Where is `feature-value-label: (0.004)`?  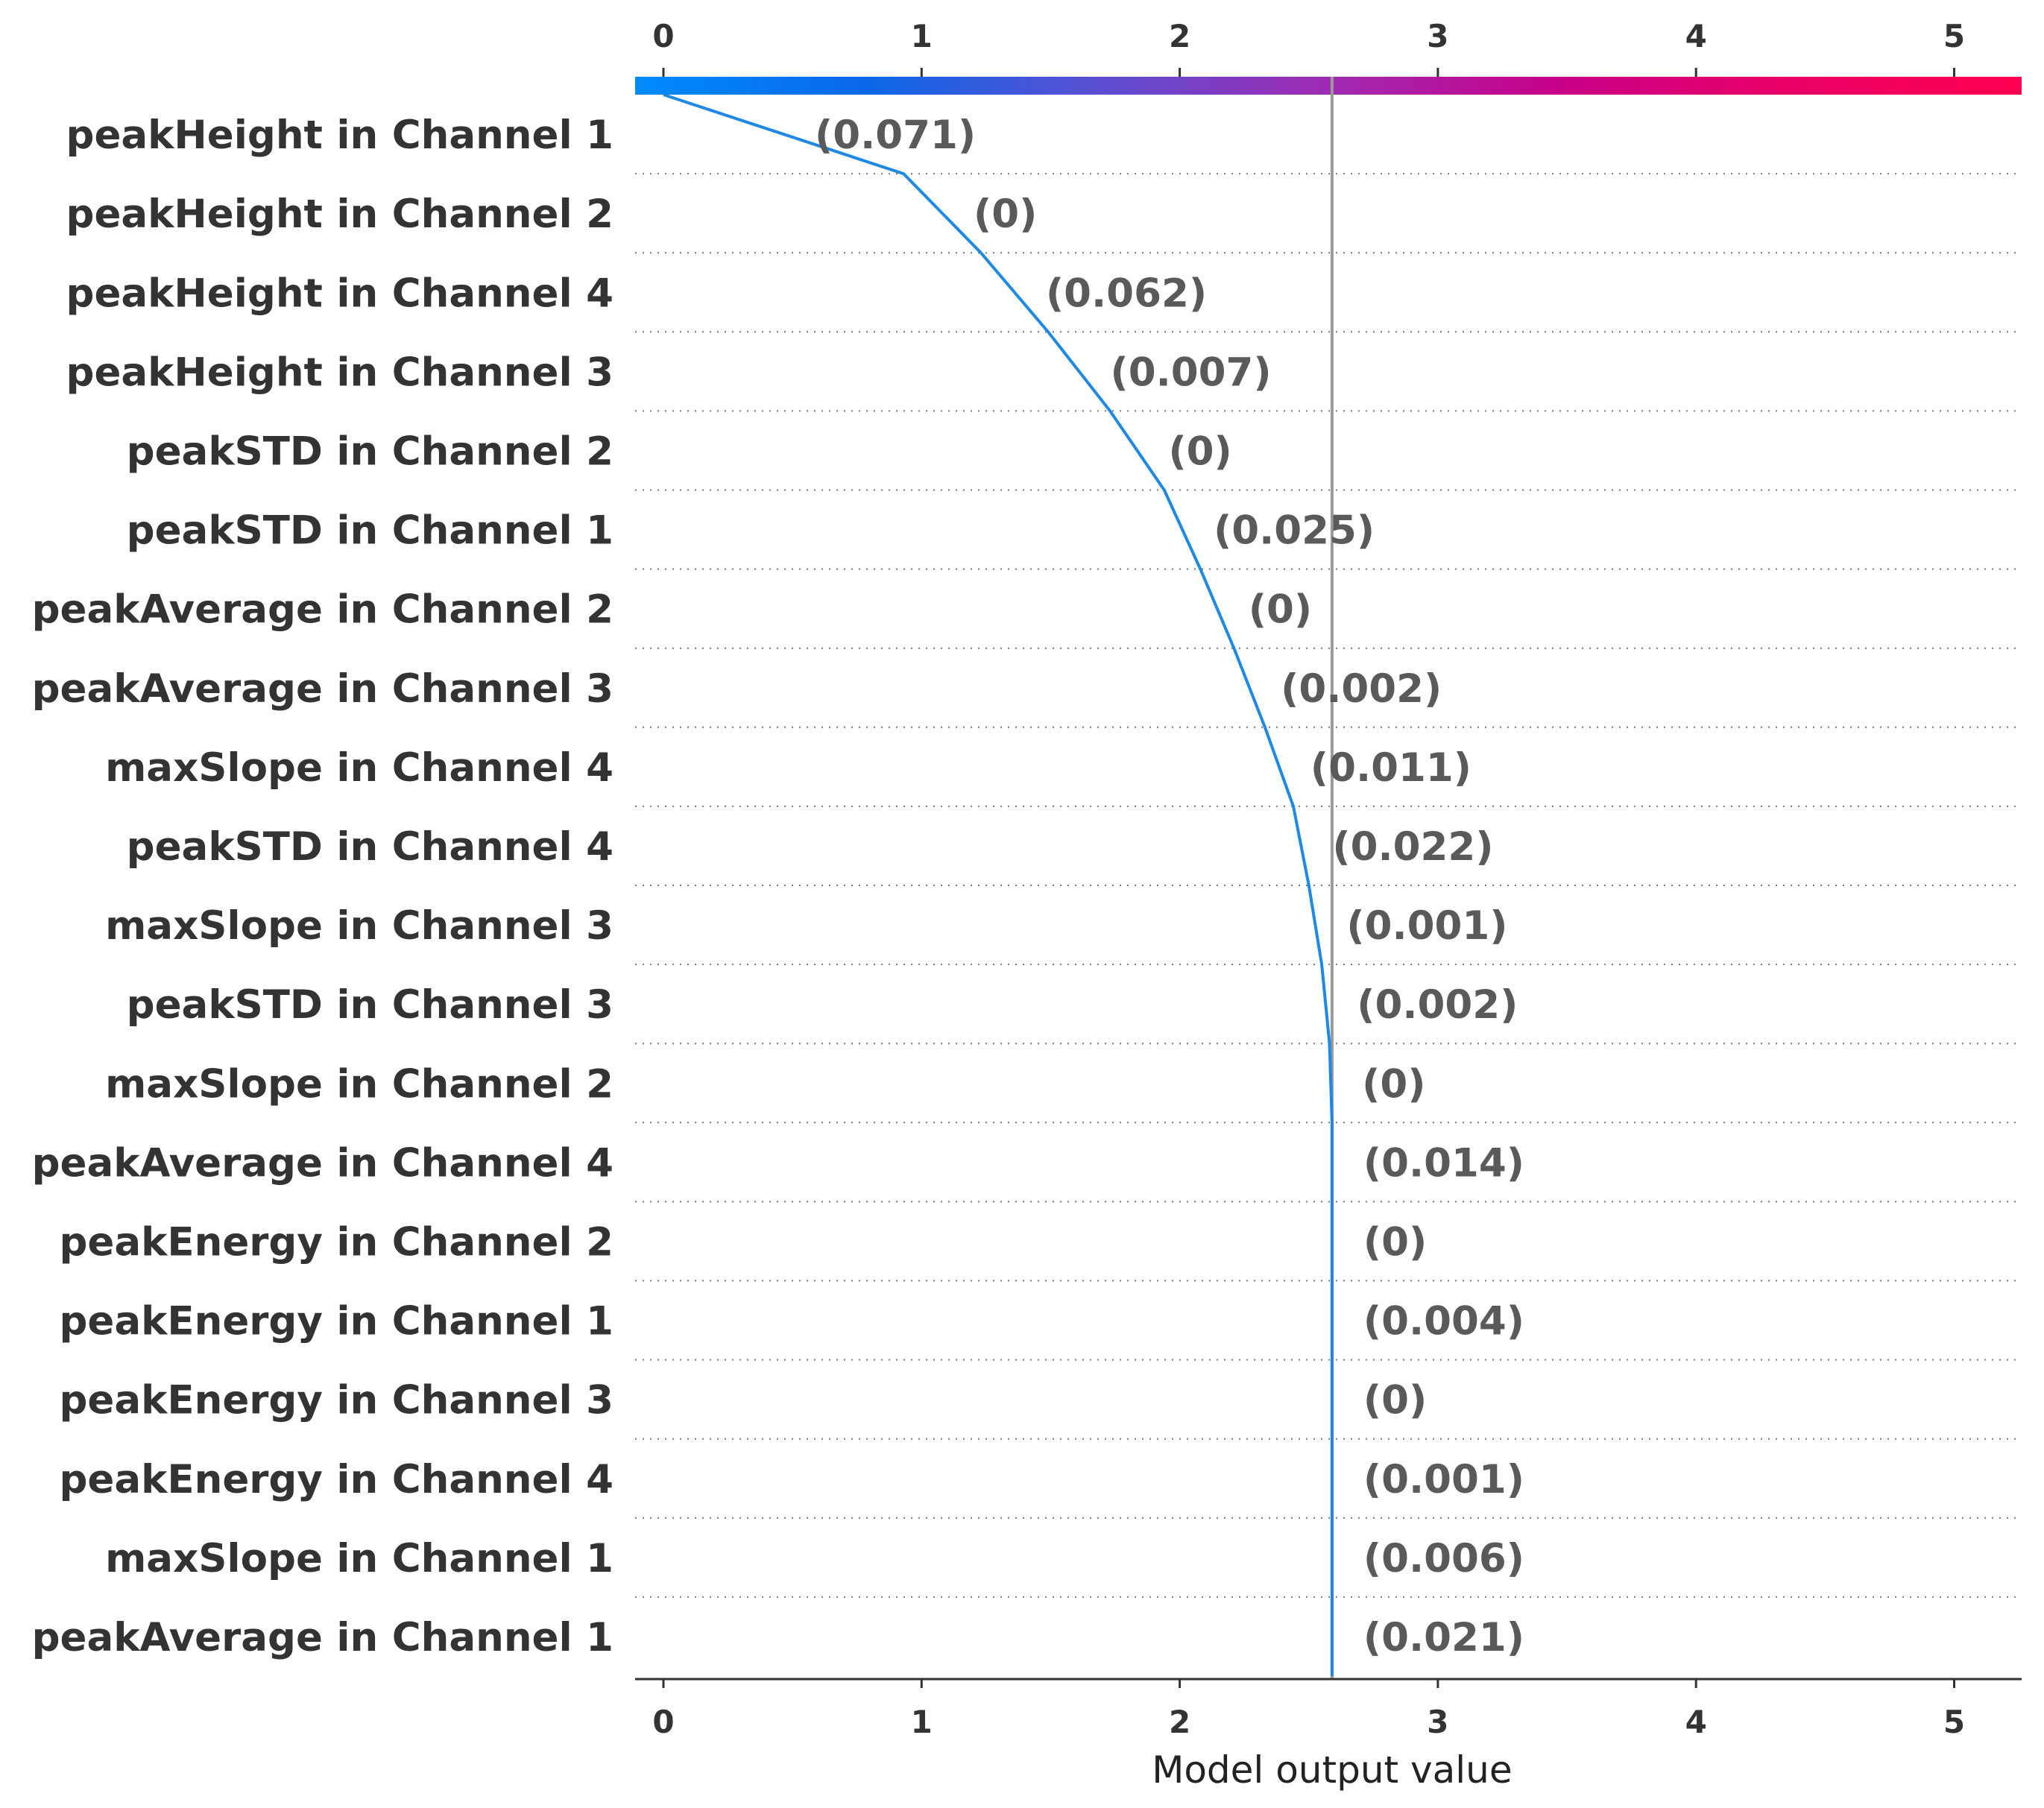
feature-value-label: (0.004) is located at coordinates (1443, 1321).